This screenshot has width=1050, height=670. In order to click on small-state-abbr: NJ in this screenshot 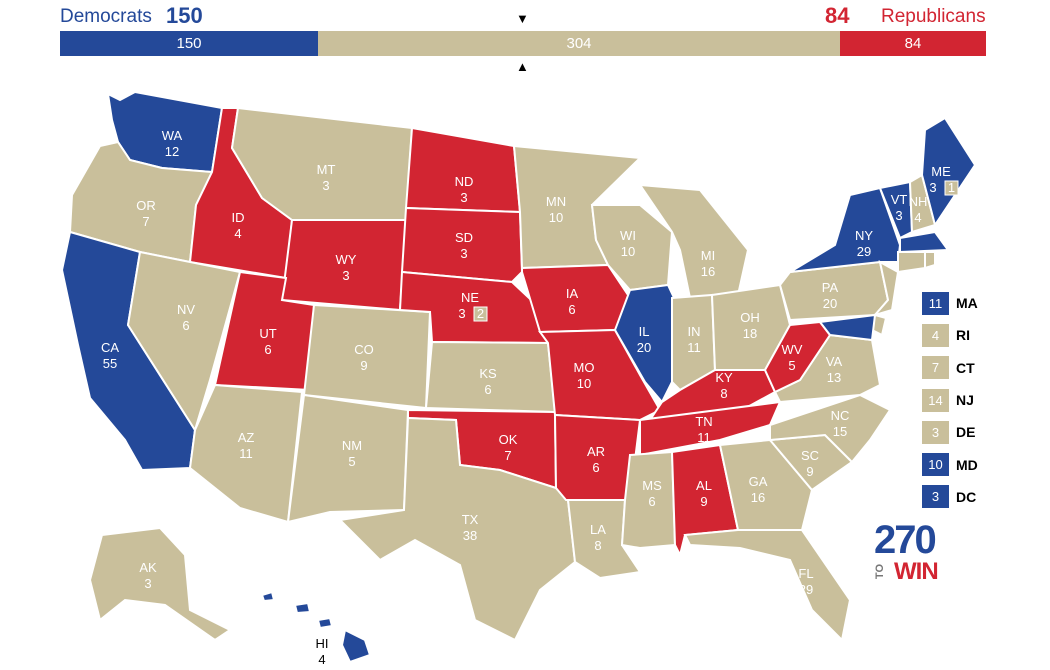, I will do `click(965, 400)`.